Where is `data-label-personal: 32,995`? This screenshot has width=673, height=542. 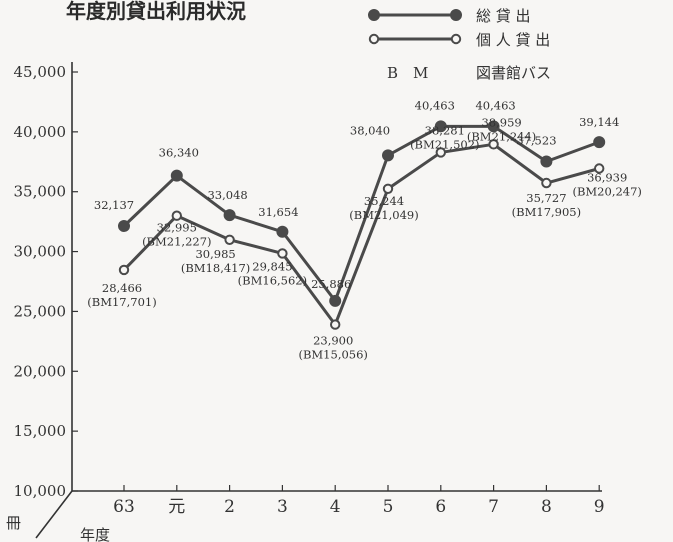 data-label-personal: 32,995 is located at coordinates (177, 228).